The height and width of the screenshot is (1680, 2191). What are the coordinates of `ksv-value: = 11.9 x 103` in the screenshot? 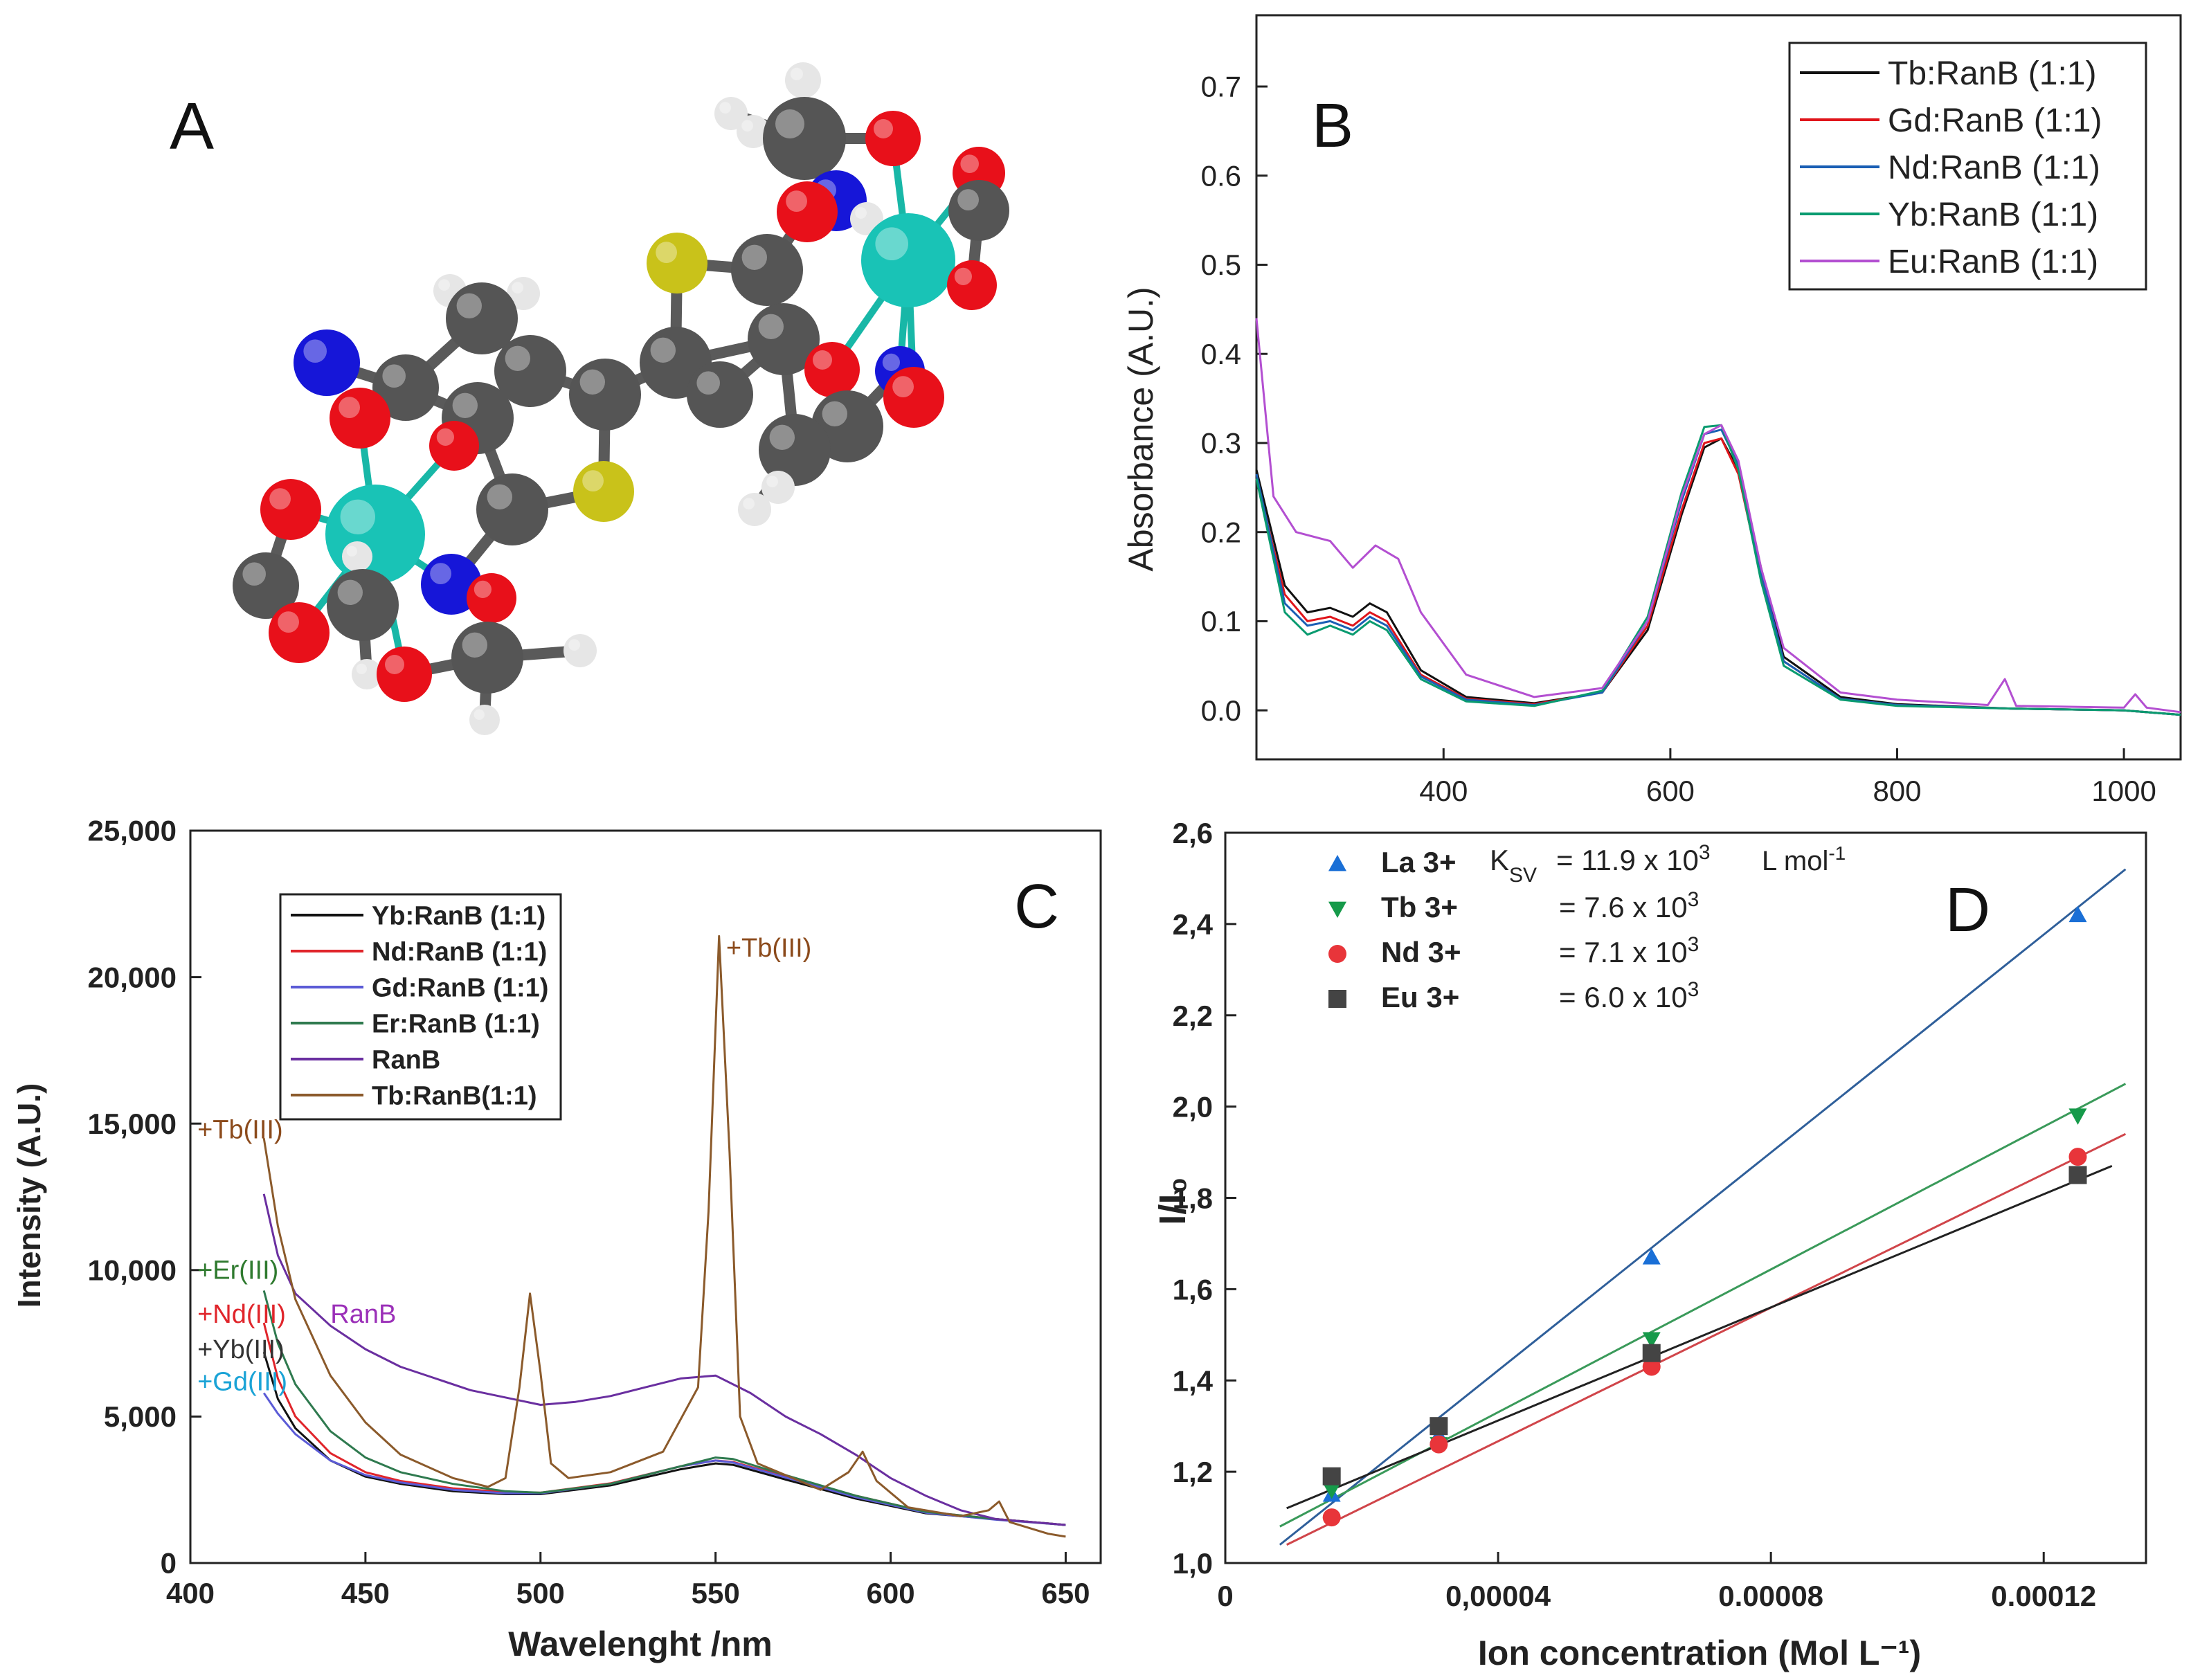 It's located at (1633, 859).